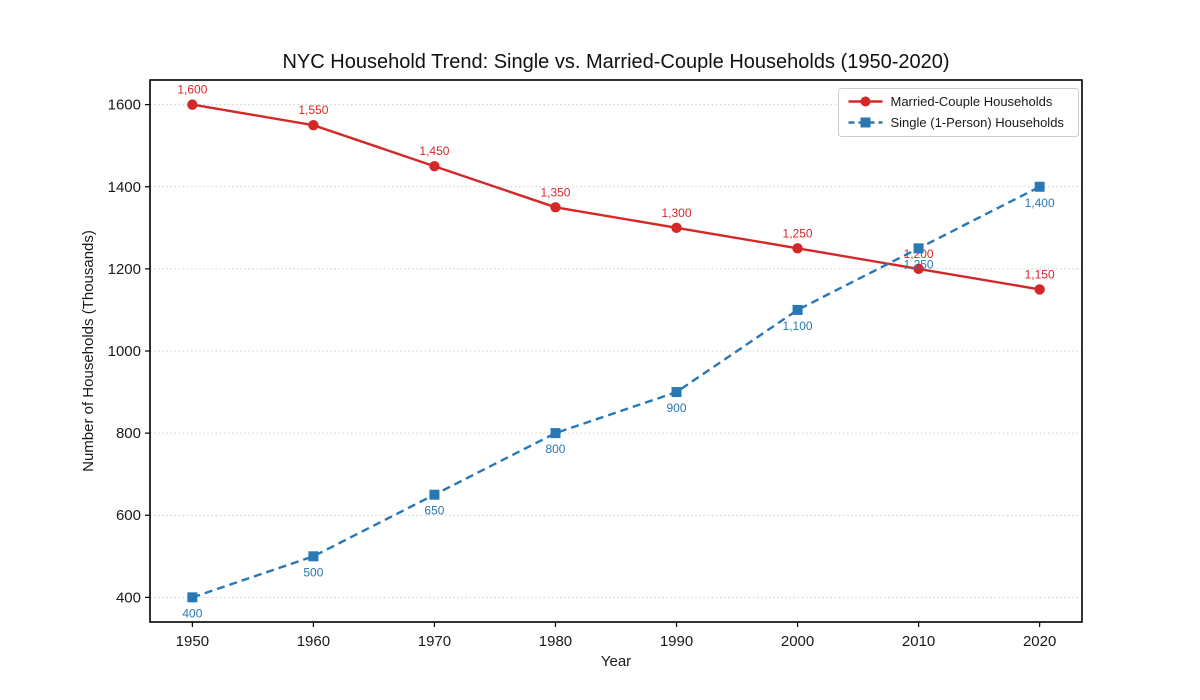 The width and height of the screenshot is (1200, 700). What do you see at coordinates (192, 90) in the screenshot?
I see `point-label-married-couple-households-1950: 1,600` at bounding box center [192, 90].